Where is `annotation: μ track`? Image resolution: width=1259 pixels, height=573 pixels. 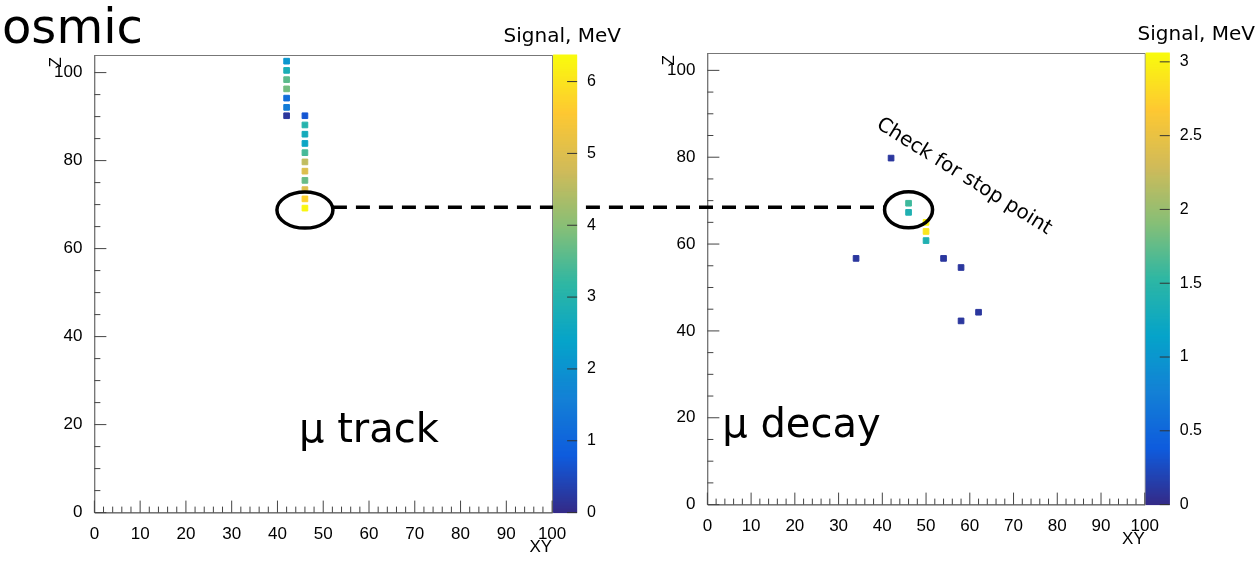 annotation: μ track is located at coordinates (369, 427).